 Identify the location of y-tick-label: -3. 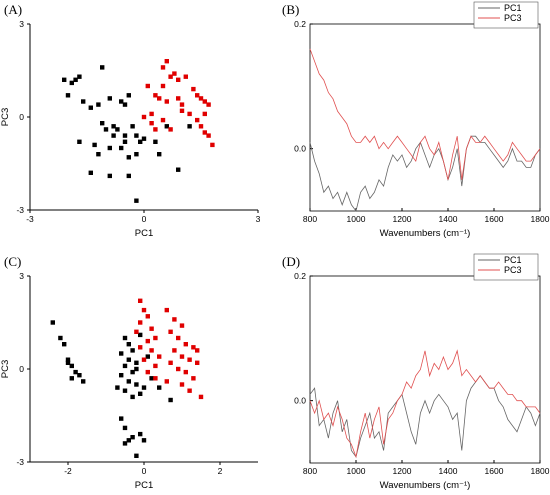
(20, 462).